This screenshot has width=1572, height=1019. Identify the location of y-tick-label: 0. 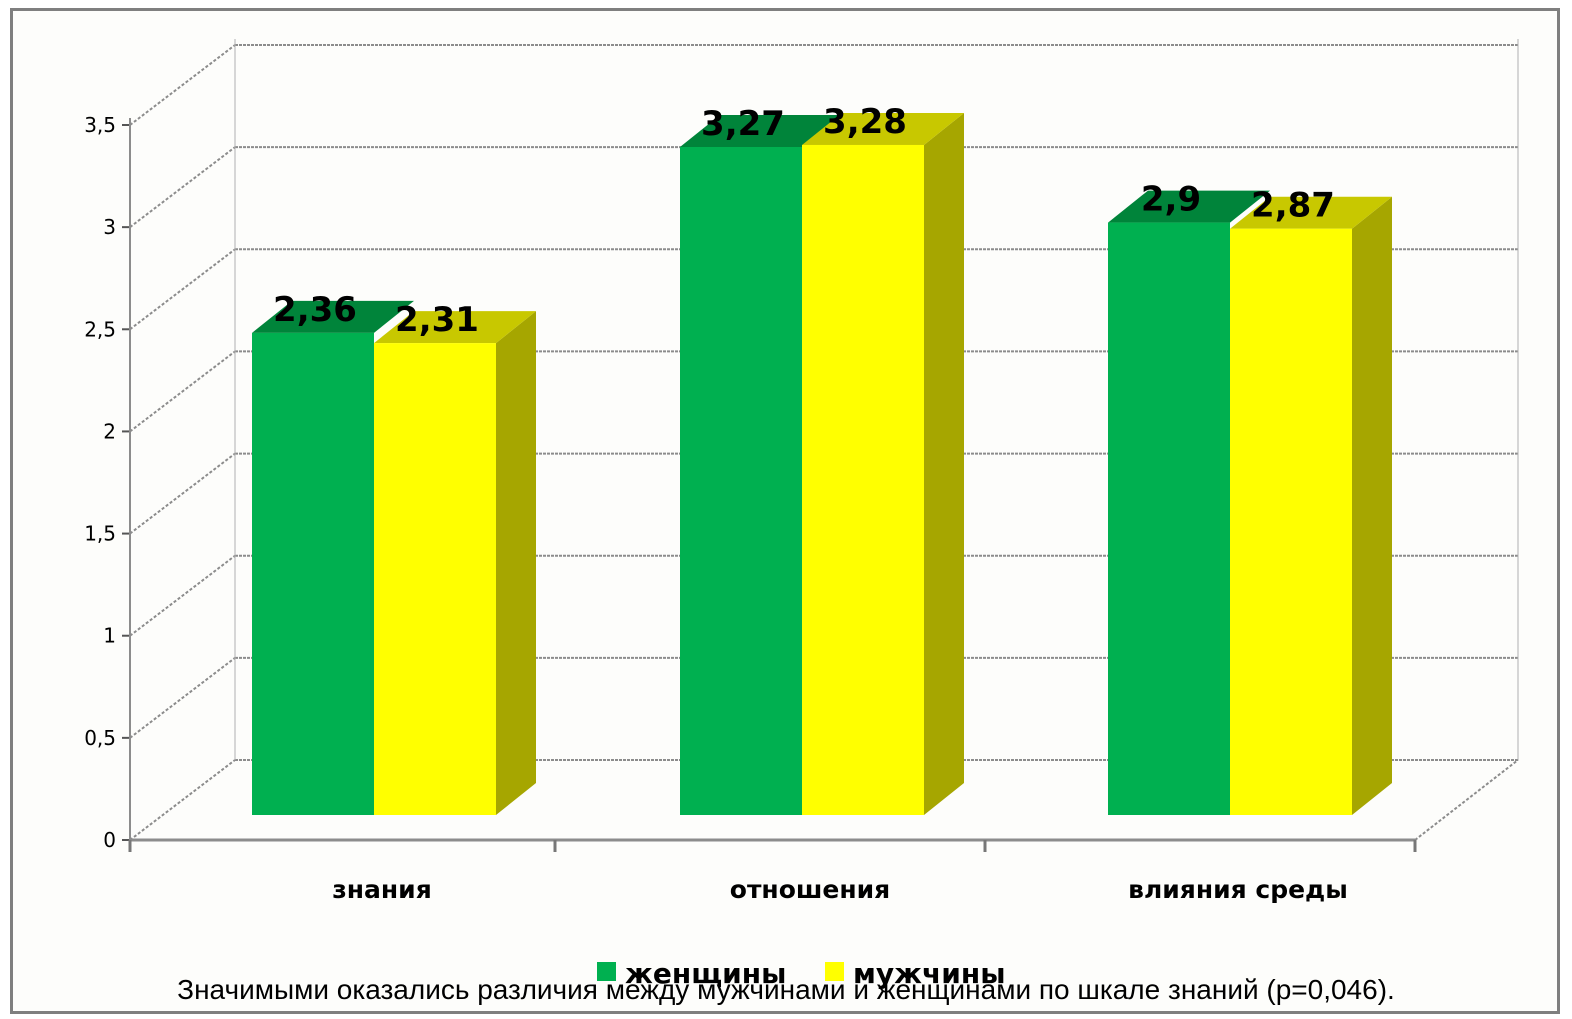
(109, 840).